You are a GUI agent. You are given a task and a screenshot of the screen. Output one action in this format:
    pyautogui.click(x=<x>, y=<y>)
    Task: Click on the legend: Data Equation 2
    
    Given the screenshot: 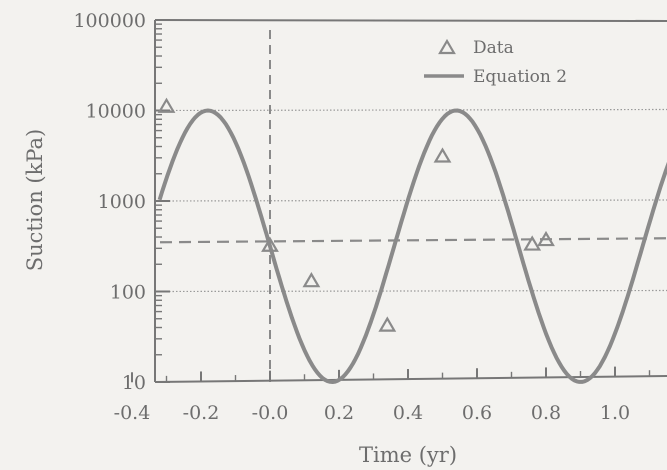 What is the action you would take?
    pyautogui.click(x=495, y=62)
    